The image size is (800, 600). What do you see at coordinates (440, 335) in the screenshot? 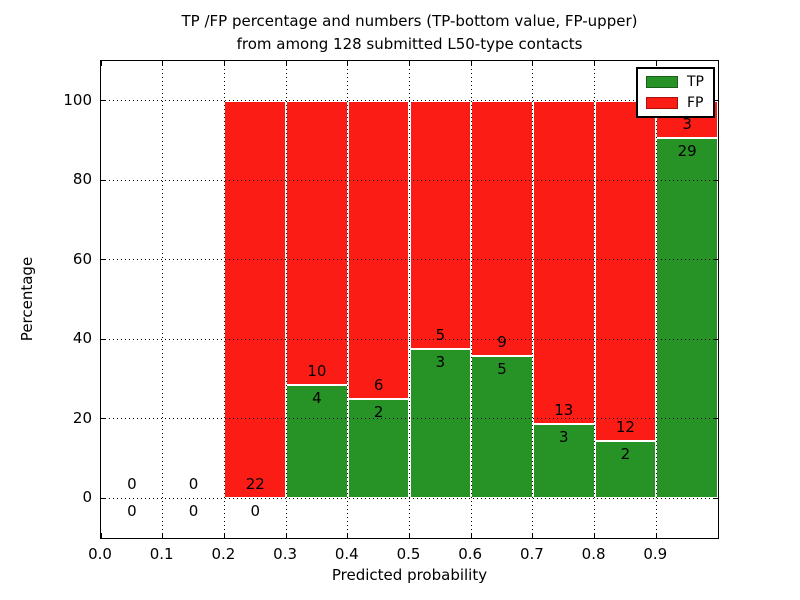
I see `fp-count-label: 5` at bounding box center [440, 335].